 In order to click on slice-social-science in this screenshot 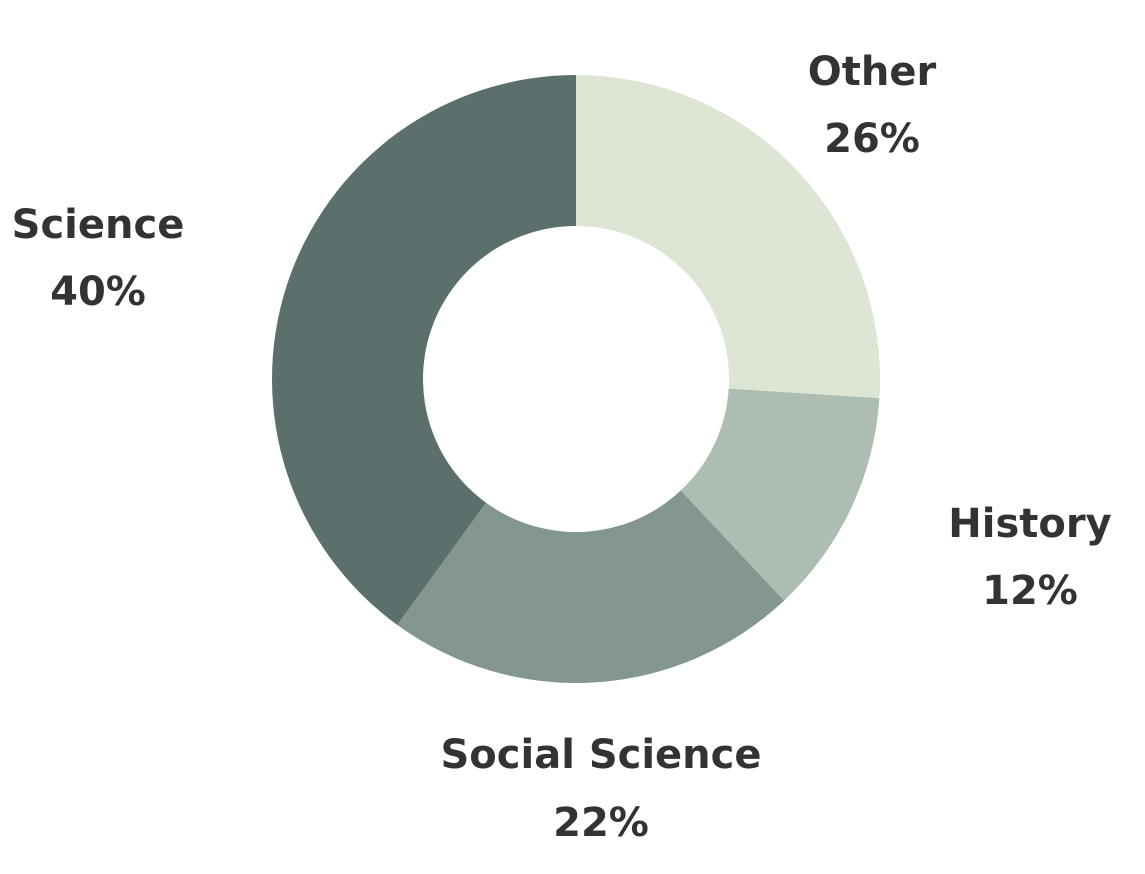, I will do `click(591, 586)`.